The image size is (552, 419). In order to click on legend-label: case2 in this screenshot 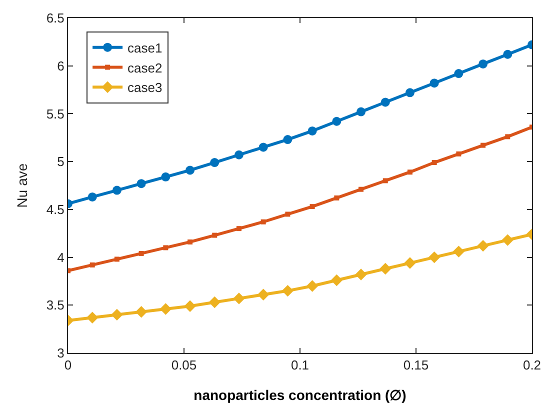, I will do `click(145, 68)`.